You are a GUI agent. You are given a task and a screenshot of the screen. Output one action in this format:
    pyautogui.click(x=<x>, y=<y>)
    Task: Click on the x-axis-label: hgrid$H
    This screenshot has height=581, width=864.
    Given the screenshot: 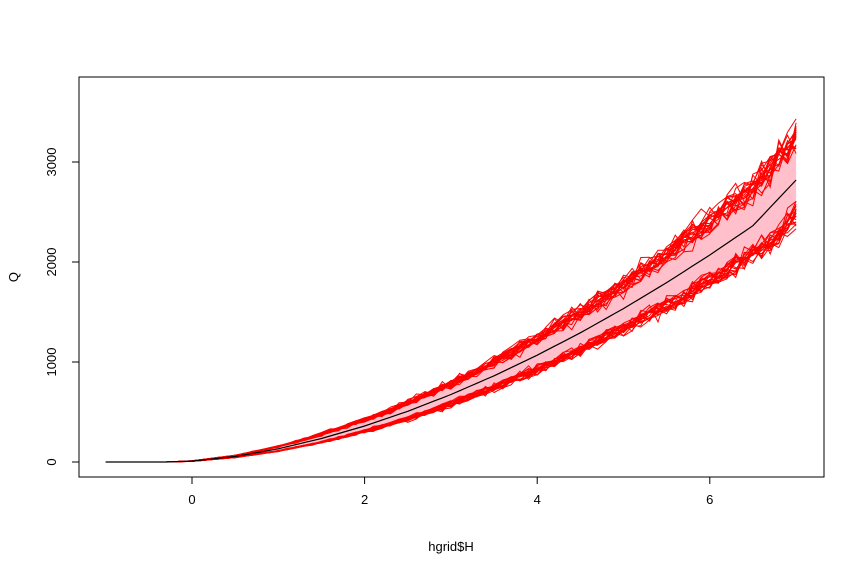 What is the action you would take?
    pyautogui.click(x=451, y=546)
    